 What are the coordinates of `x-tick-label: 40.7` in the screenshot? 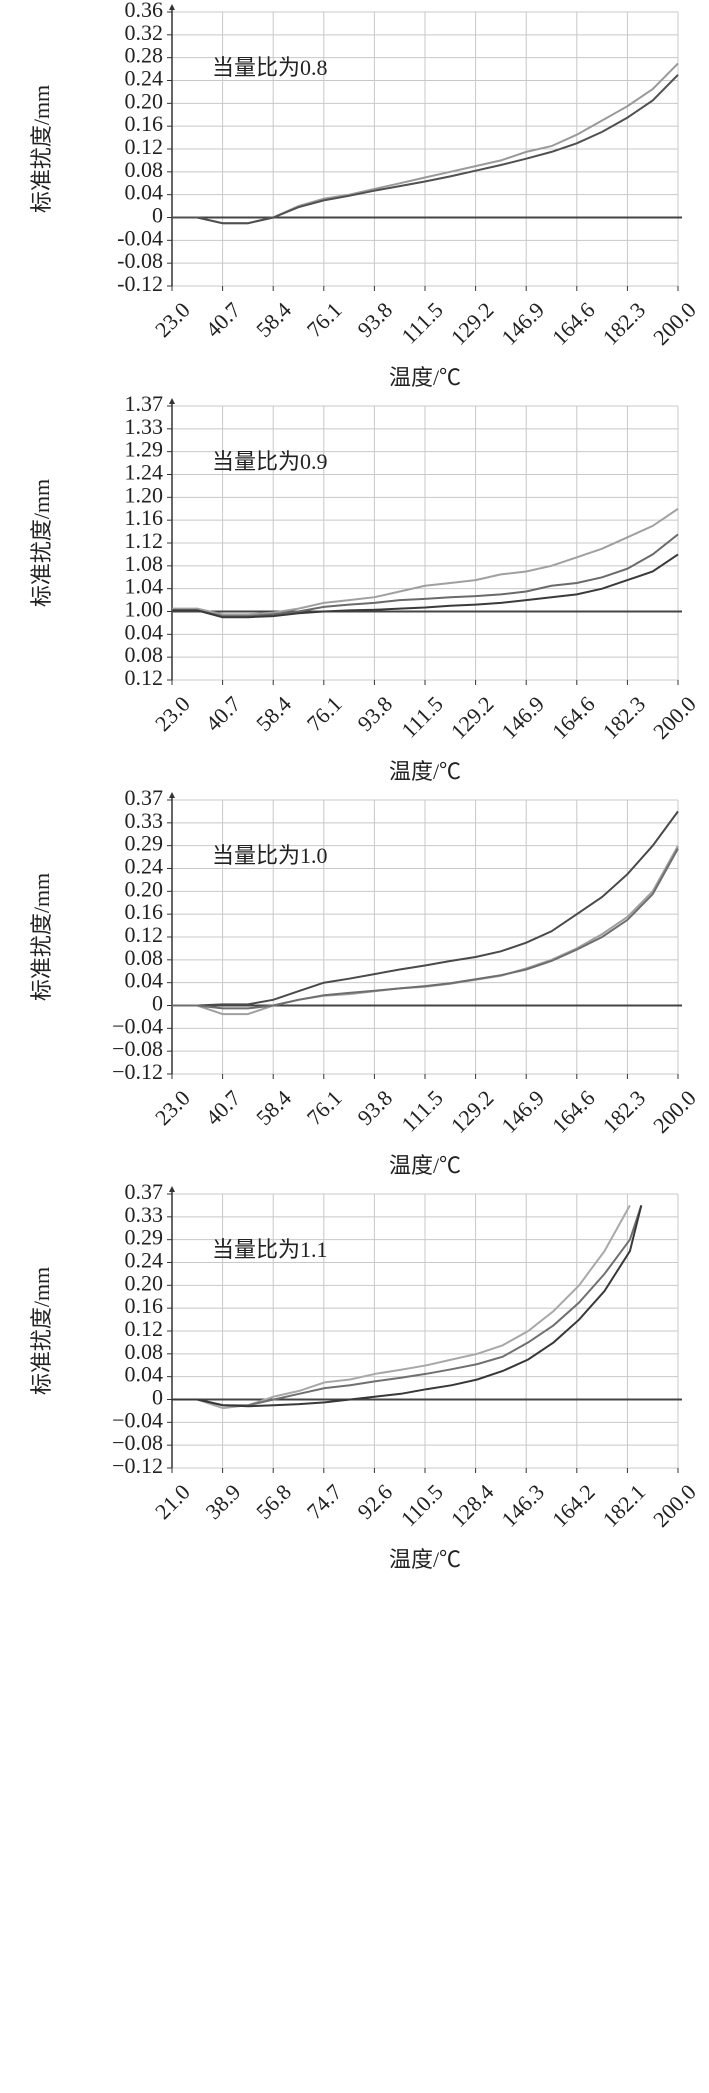 It's located at (223, 319).